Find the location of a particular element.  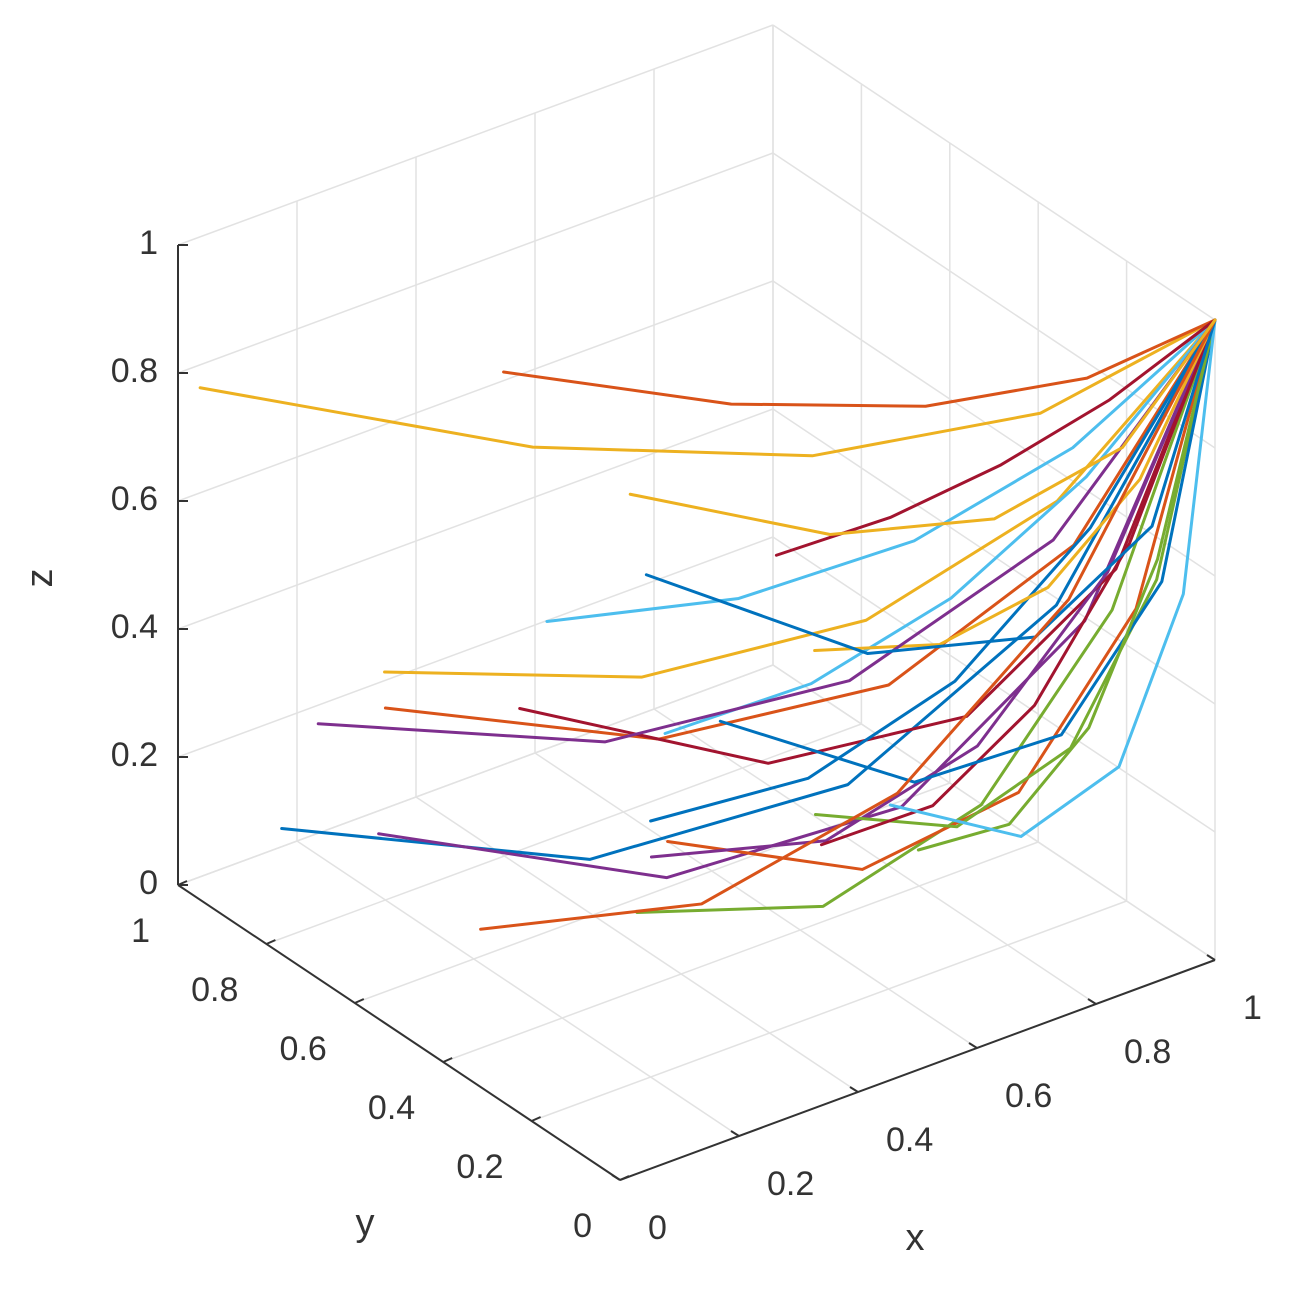

z-tick-label: 0.2 is located at coordinates (134, 755).